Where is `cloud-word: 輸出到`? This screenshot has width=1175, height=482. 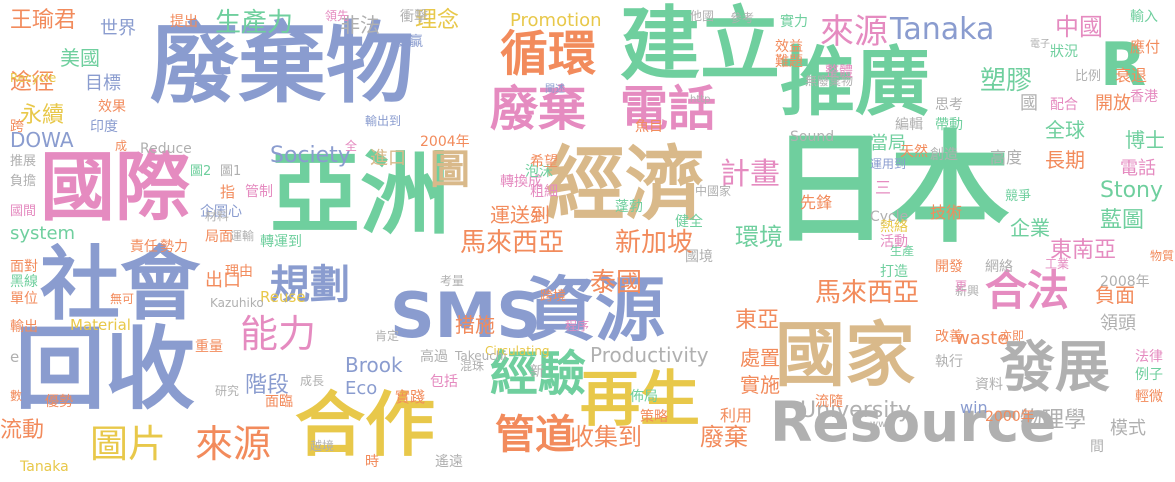 cloud-word: 輸出到 is located at coordinates (383, 121).